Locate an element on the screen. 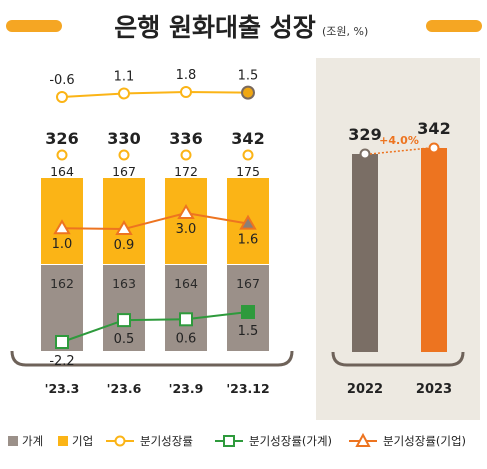  legend-marker-household-rate is located at coordinates (229, 441).